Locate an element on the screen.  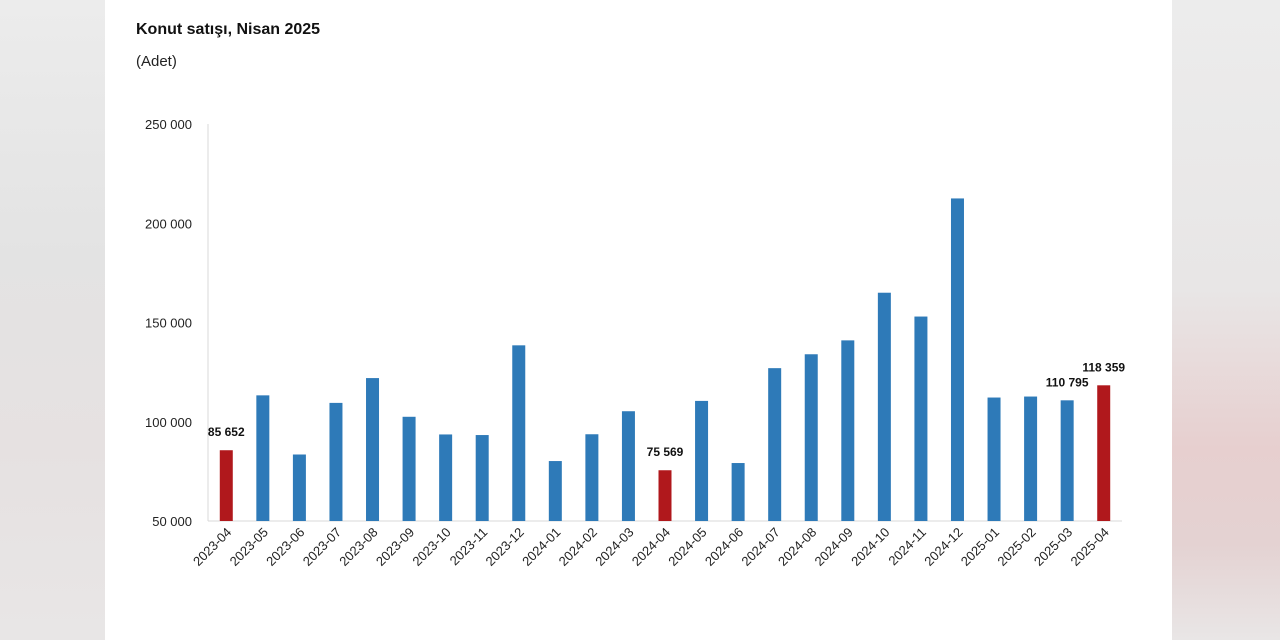
x-tick-label: 2024-03 is located at coordinates (614, 547).